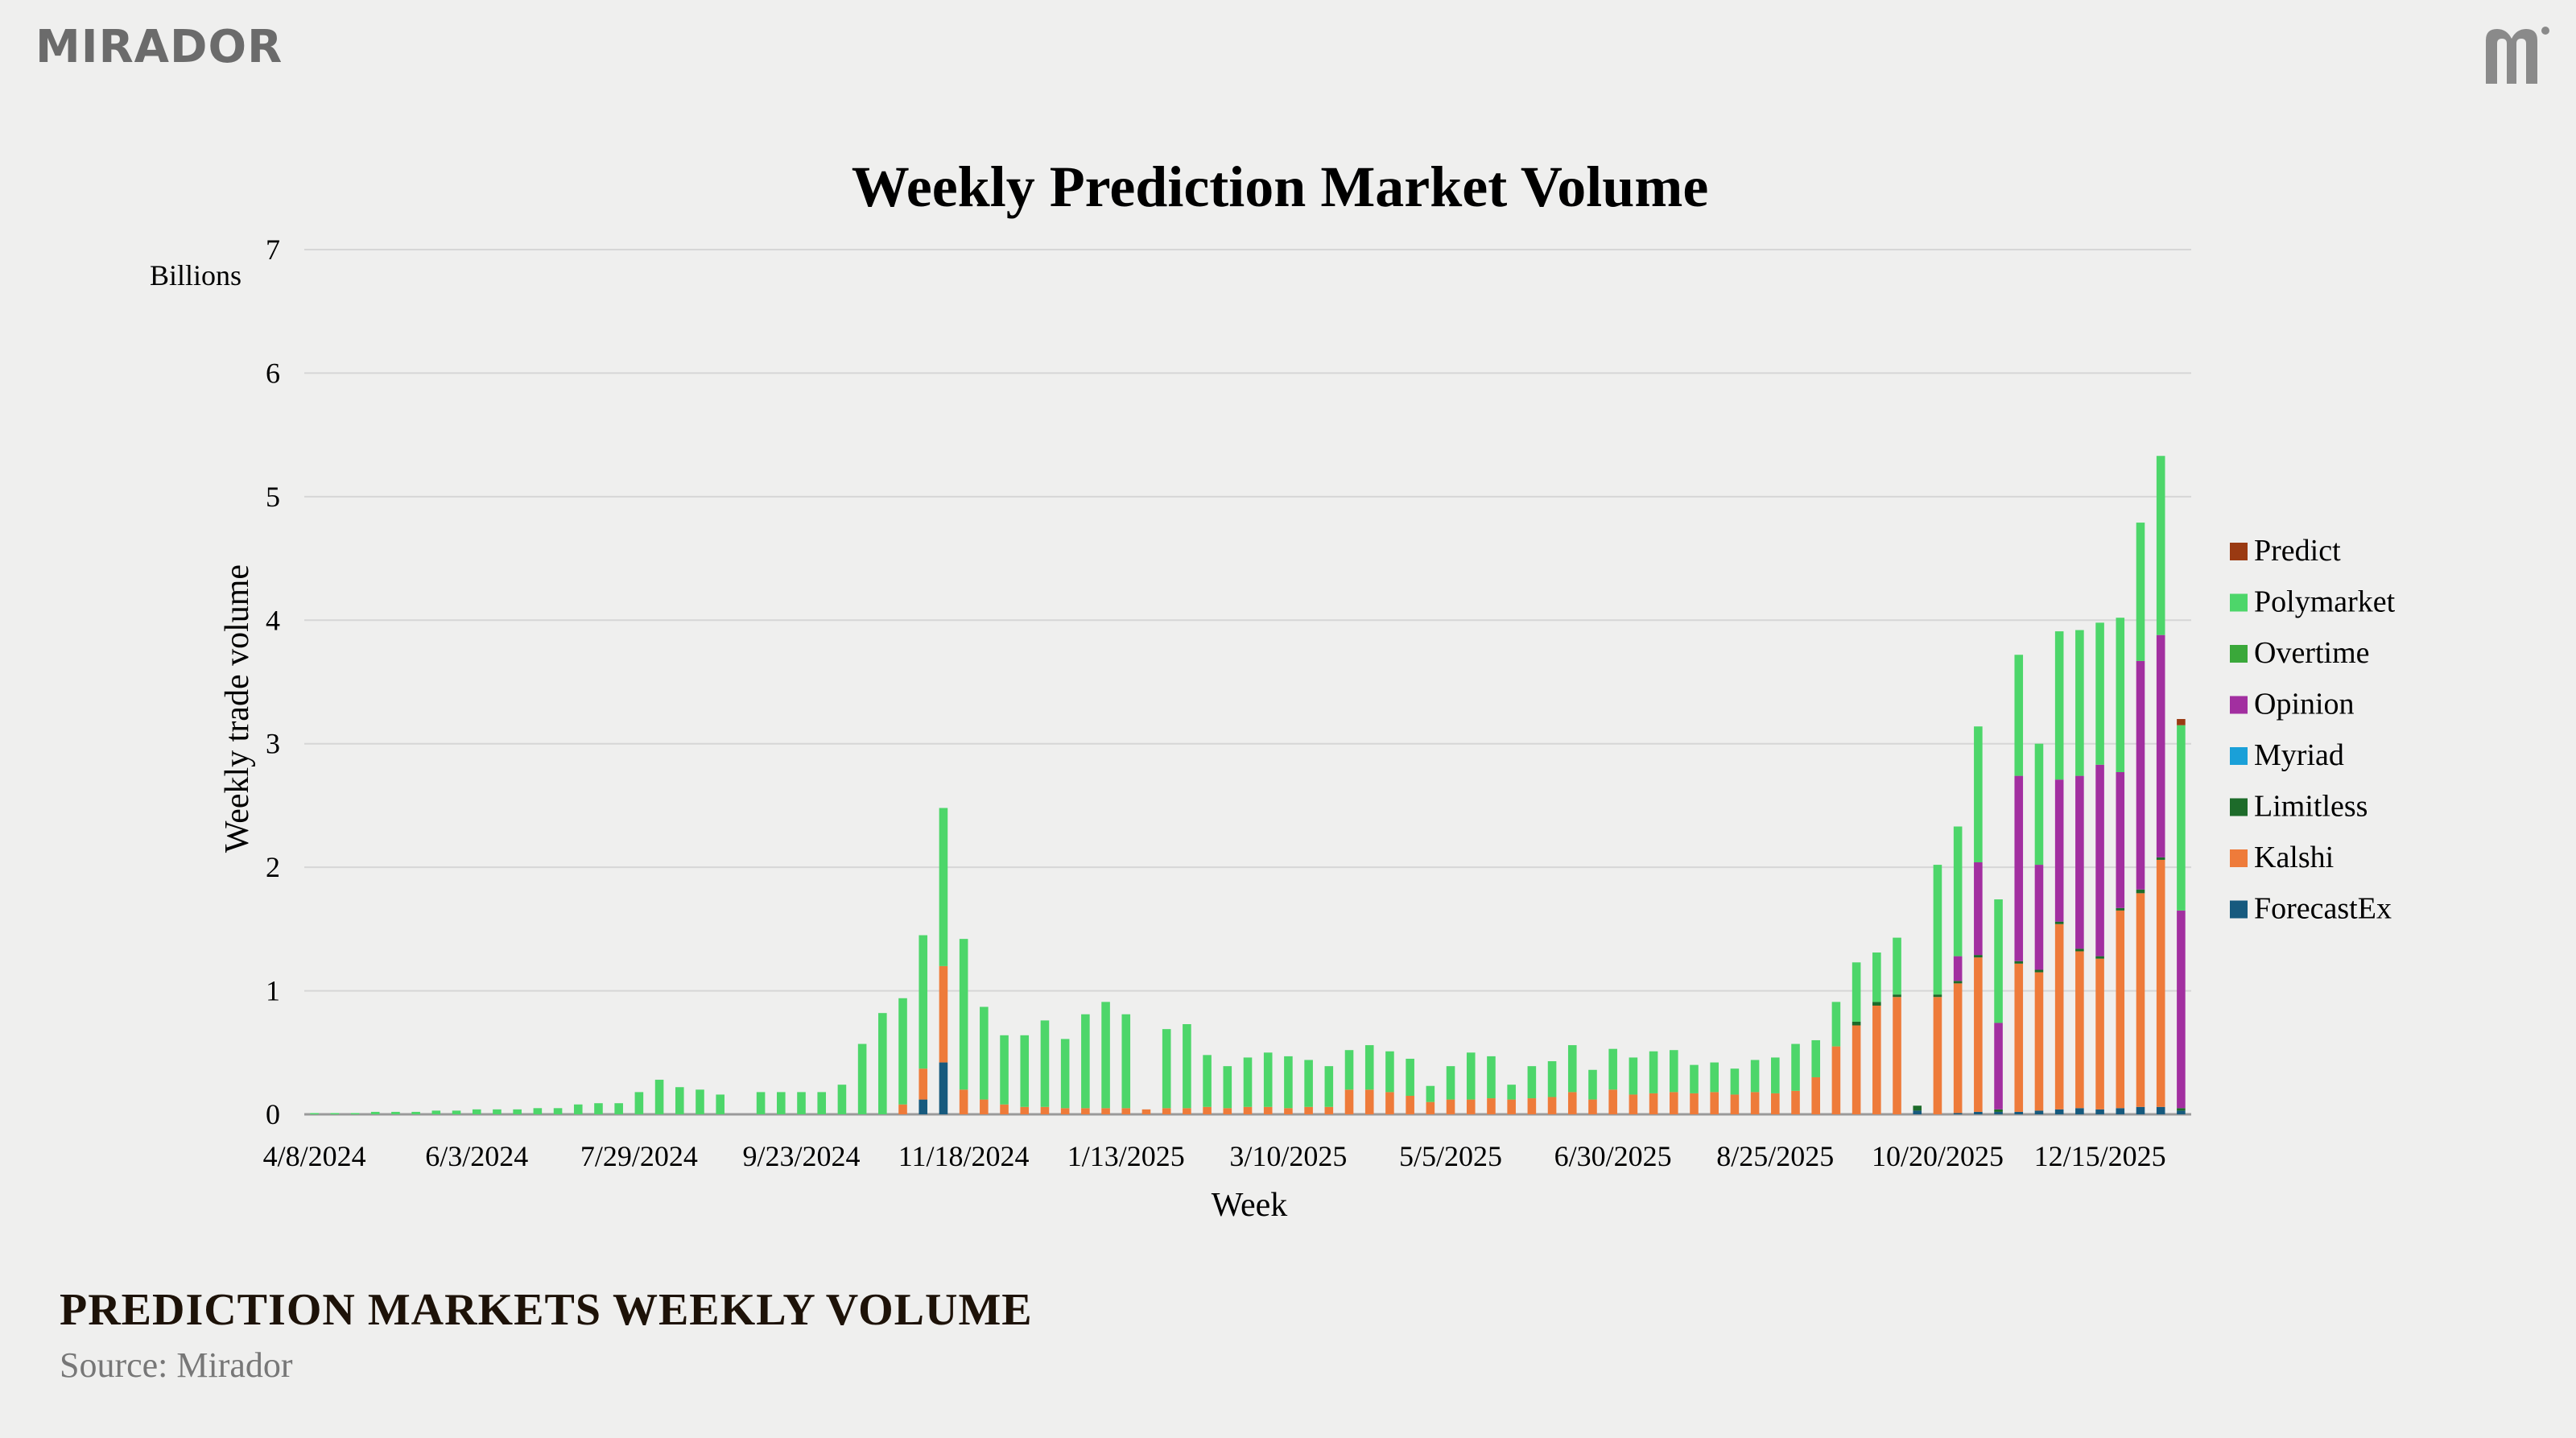  I want to click on x-tick-label: 9/23/2024, so click(801, 1156).